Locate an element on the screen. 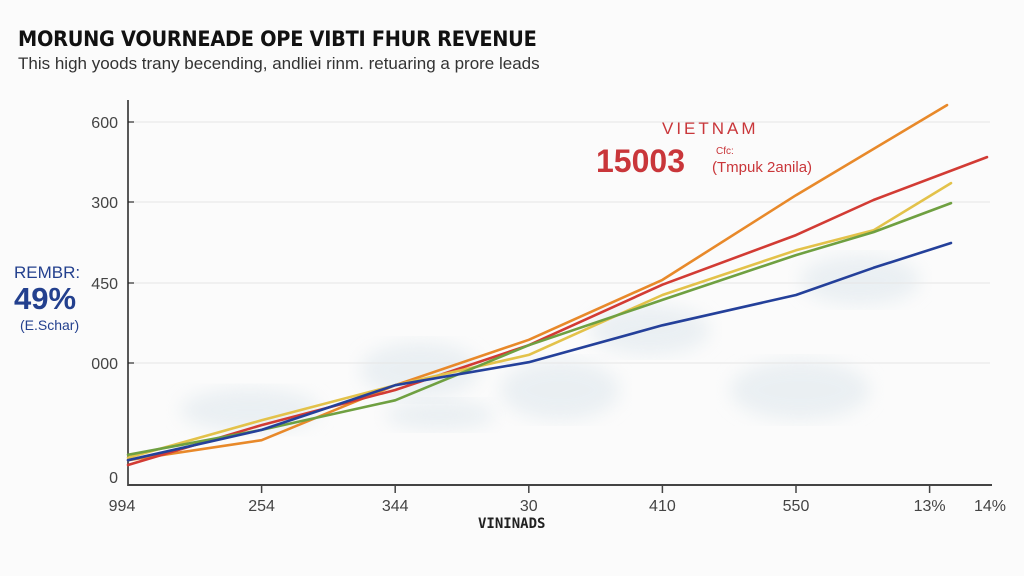 Image resolution: width=1024 pixels, height=576 pixels. x-tick-label: 550 is located at coordinates (796, 506).